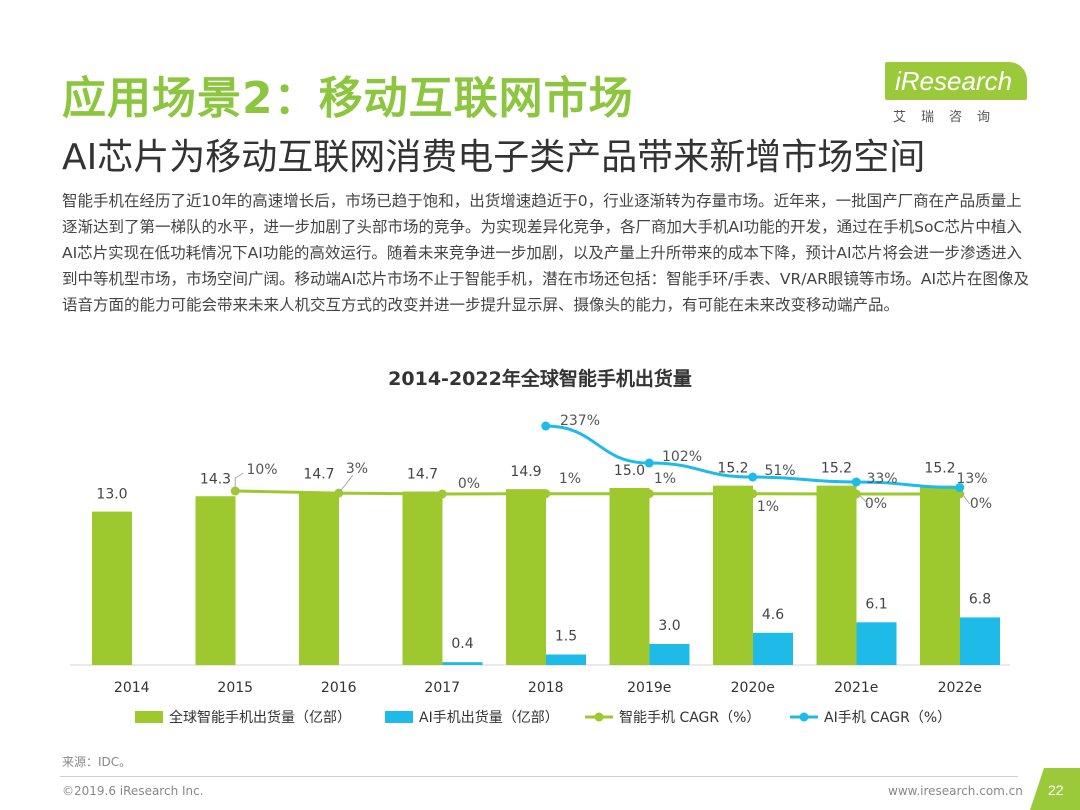 The image size is (1080, 810). Describe the element at coordinates (489, 717) in the screenshot. I see `legend-label: AI手机出货量（亿部）` at that location.